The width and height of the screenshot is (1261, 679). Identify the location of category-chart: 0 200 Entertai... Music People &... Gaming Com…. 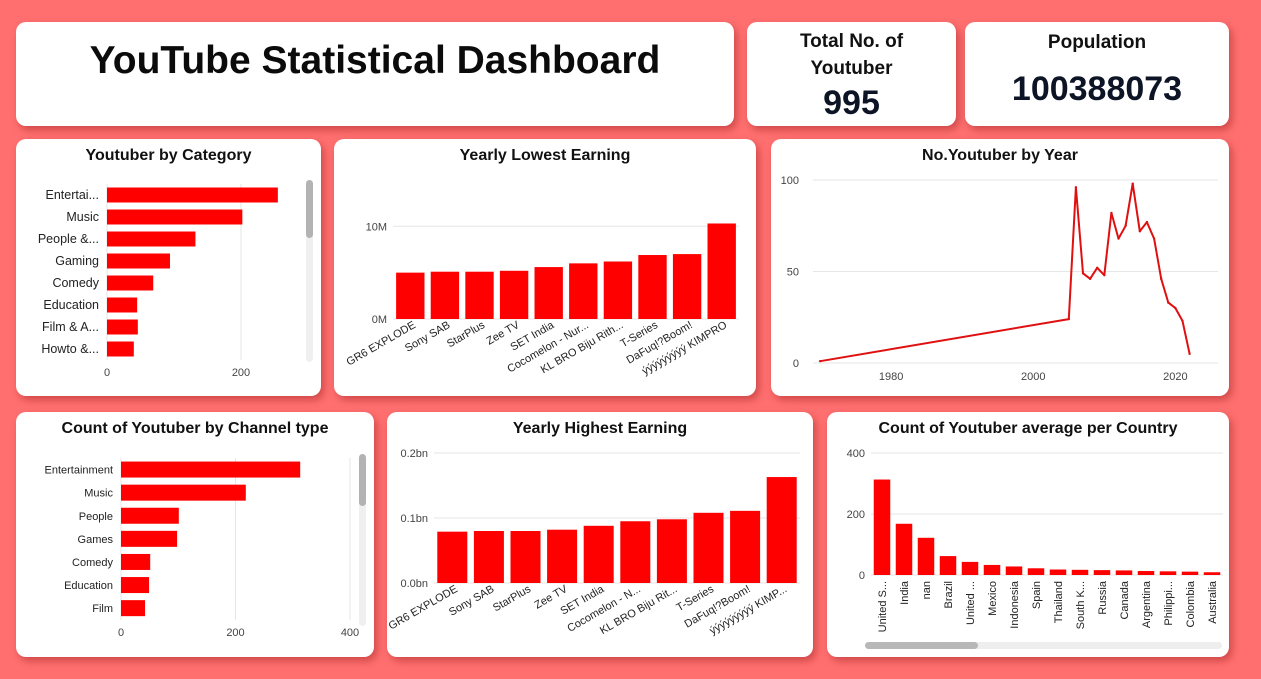
(168, 267).